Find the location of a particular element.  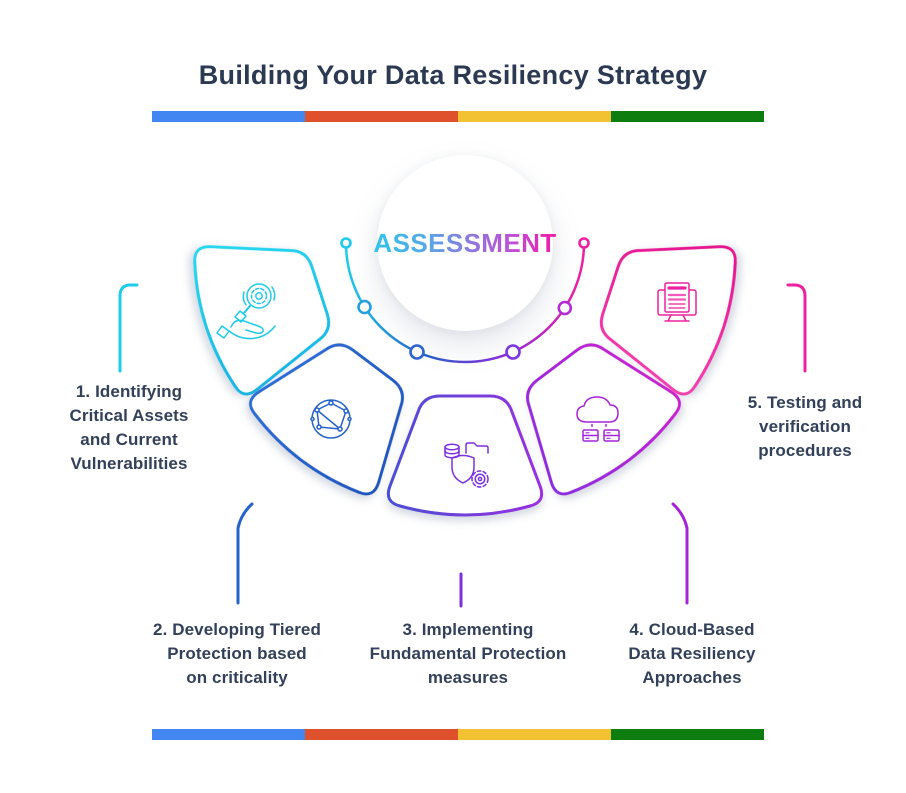

assessment-badge: ASSESSMENT is located at coordinates (464, 243).